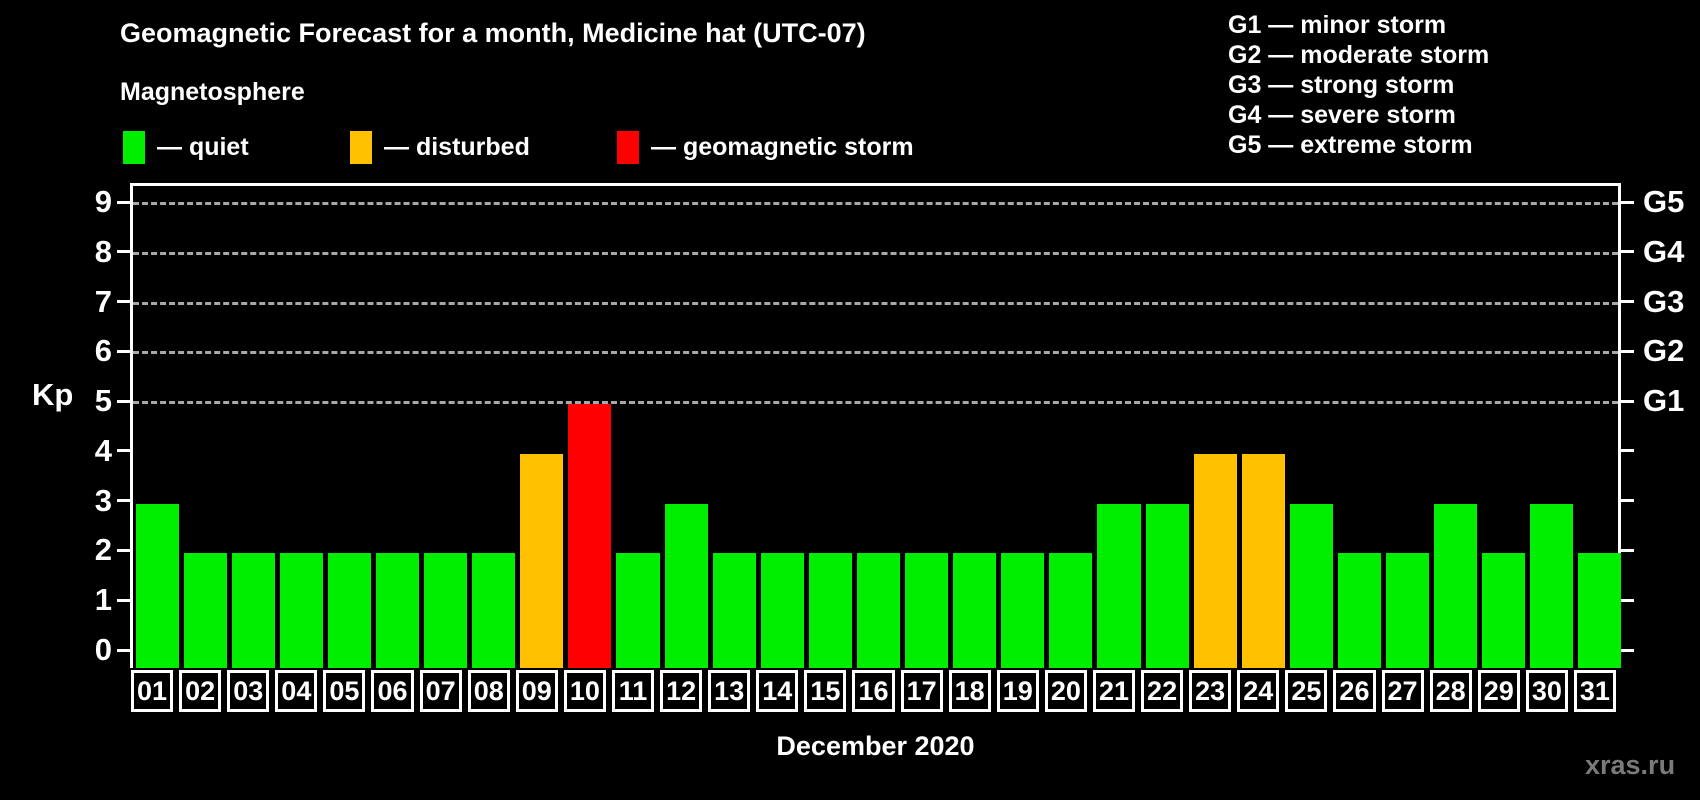  Describe the element at coordinates (1354, 691) in the screenshot. I see `day-label-26: 26` at that location.